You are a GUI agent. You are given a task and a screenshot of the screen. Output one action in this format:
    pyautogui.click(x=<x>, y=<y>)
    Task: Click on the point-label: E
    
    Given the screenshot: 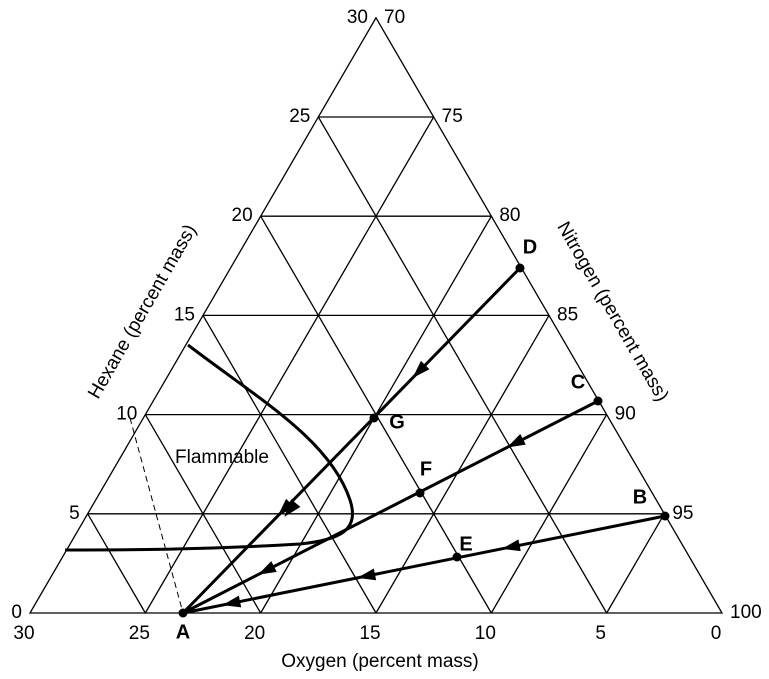 What is the action you would take?
    pyautogui.click(x=465, y=544)
    